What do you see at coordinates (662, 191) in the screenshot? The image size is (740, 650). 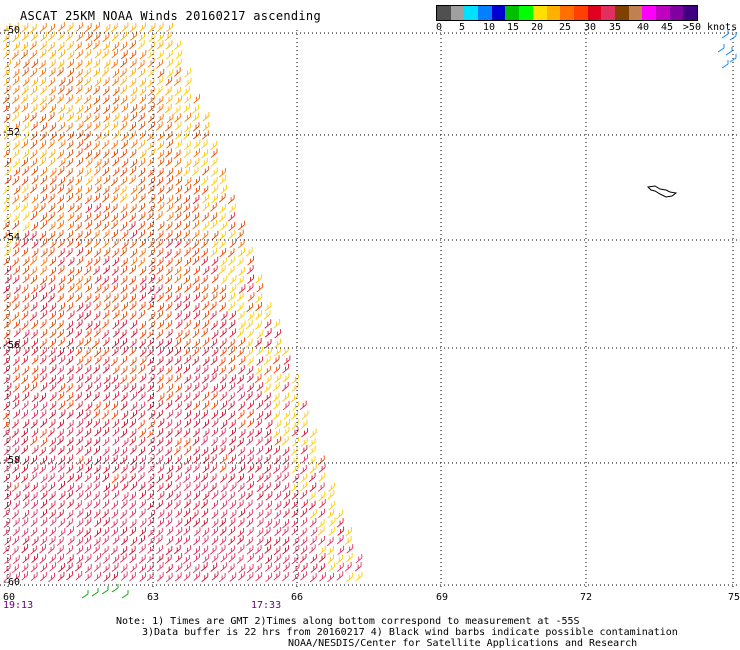 I see `island-coastline` at bounding box center [662, 191].